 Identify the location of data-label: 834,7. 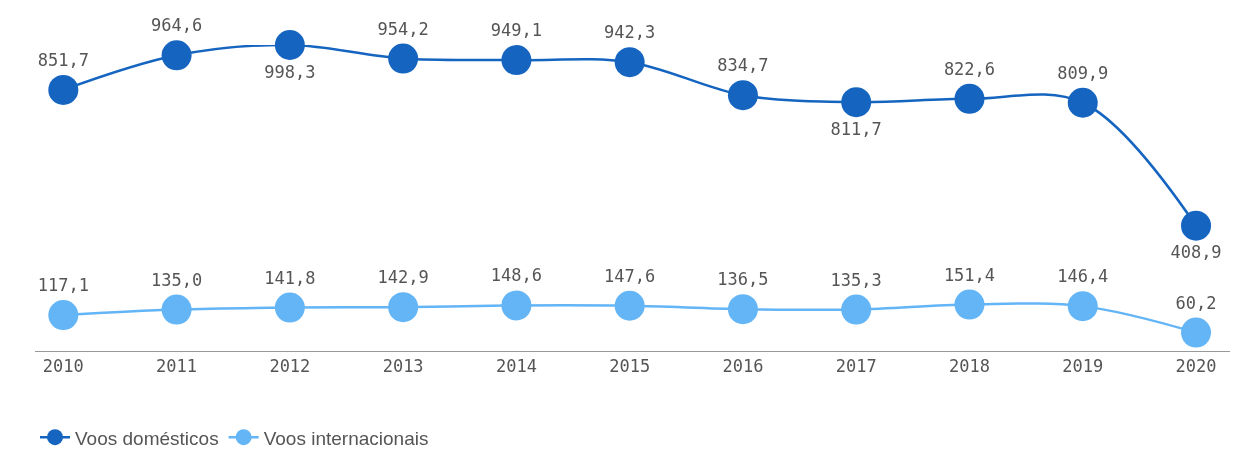
(743, 65).